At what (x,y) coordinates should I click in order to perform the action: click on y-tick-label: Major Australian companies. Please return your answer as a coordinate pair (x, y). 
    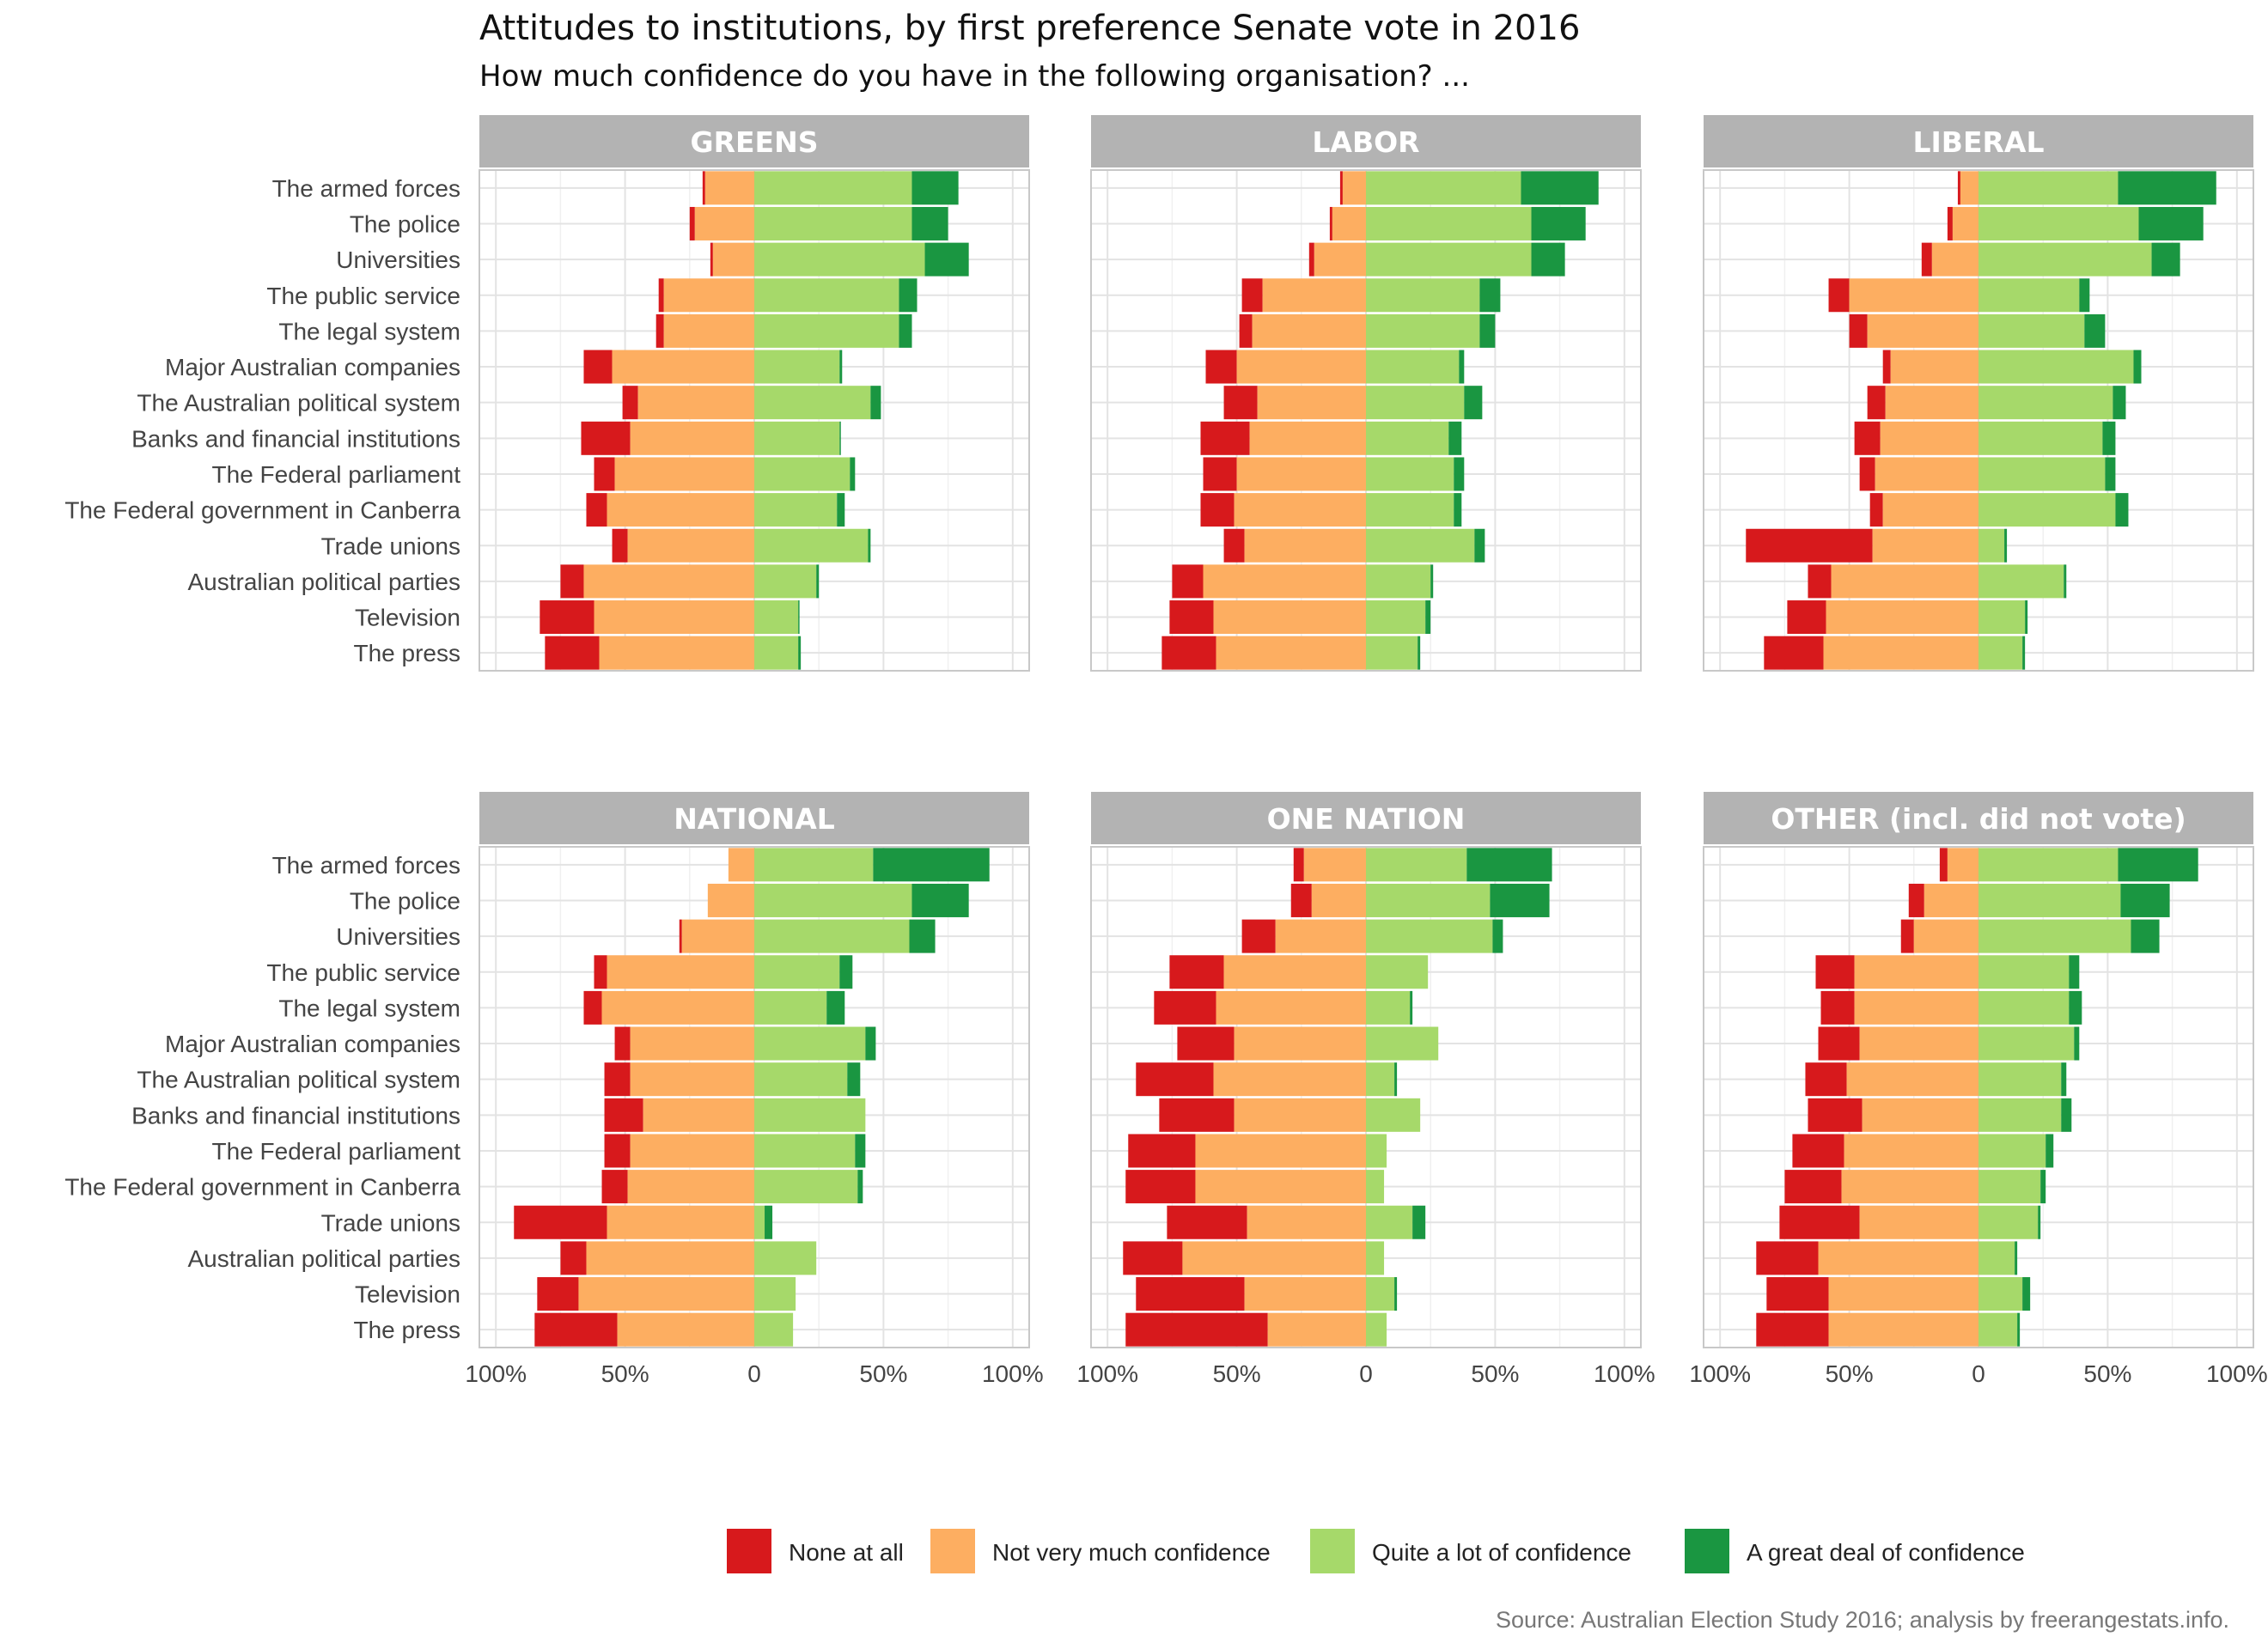
    Looking at the image, I should click on (312, 1044).